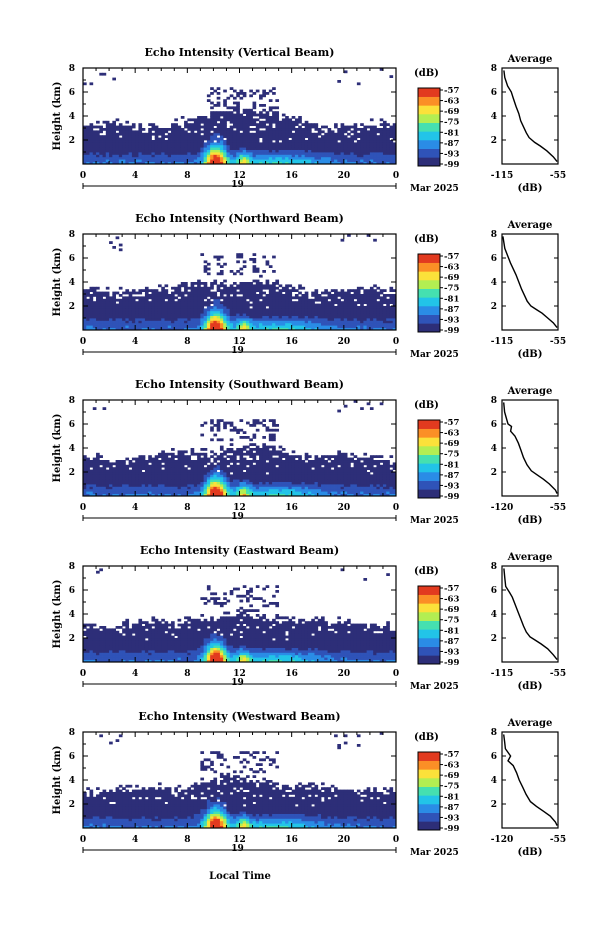 Image resolution: width=610 pixels, height=929 pixels. Describe the element at coordinates (72, 69) in the screenshot. I see `y-tick-label: 8` at that location.